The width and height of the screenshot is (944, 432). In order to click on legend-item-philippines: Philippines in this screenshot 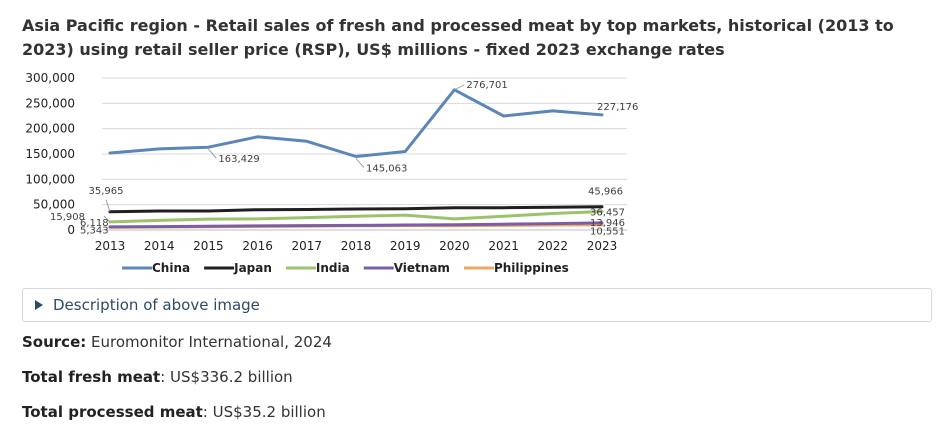, I will do `click(516, 268)`.